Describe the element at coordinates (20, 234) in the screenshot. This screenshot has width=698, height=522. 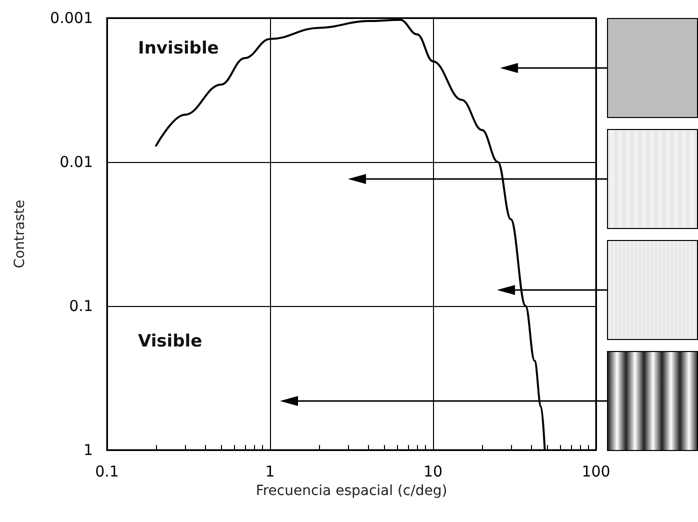
I see `y-axis-title: Contraste` at that location.